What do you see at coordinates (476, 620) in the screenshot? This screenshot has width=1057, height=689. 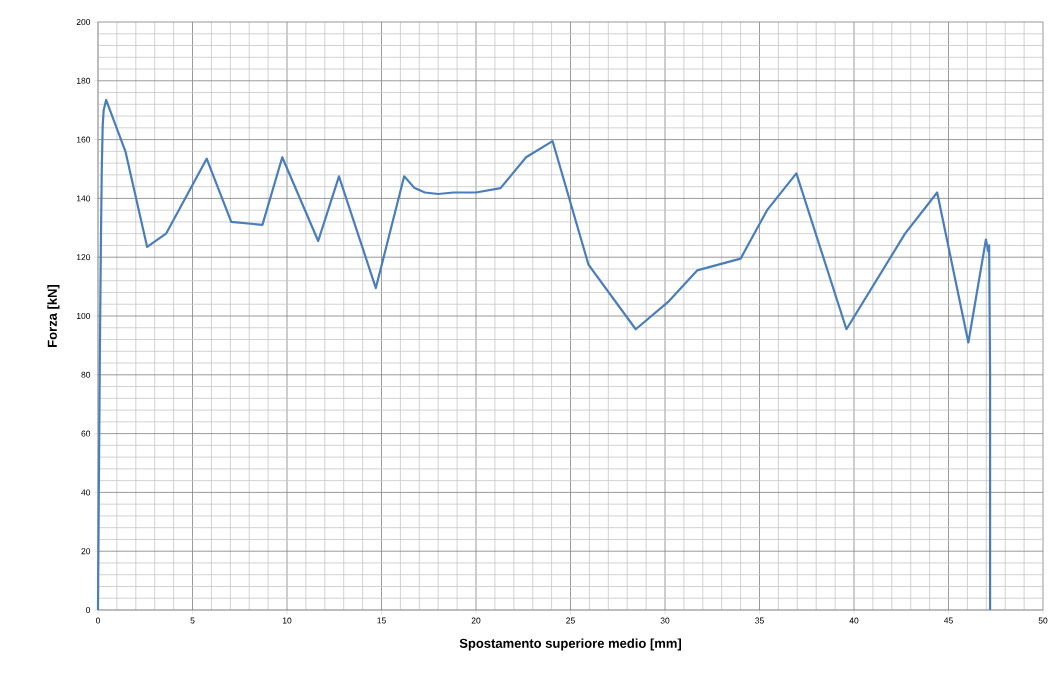 I see `x-tick-label: 20` at bounding box center [476, 620].